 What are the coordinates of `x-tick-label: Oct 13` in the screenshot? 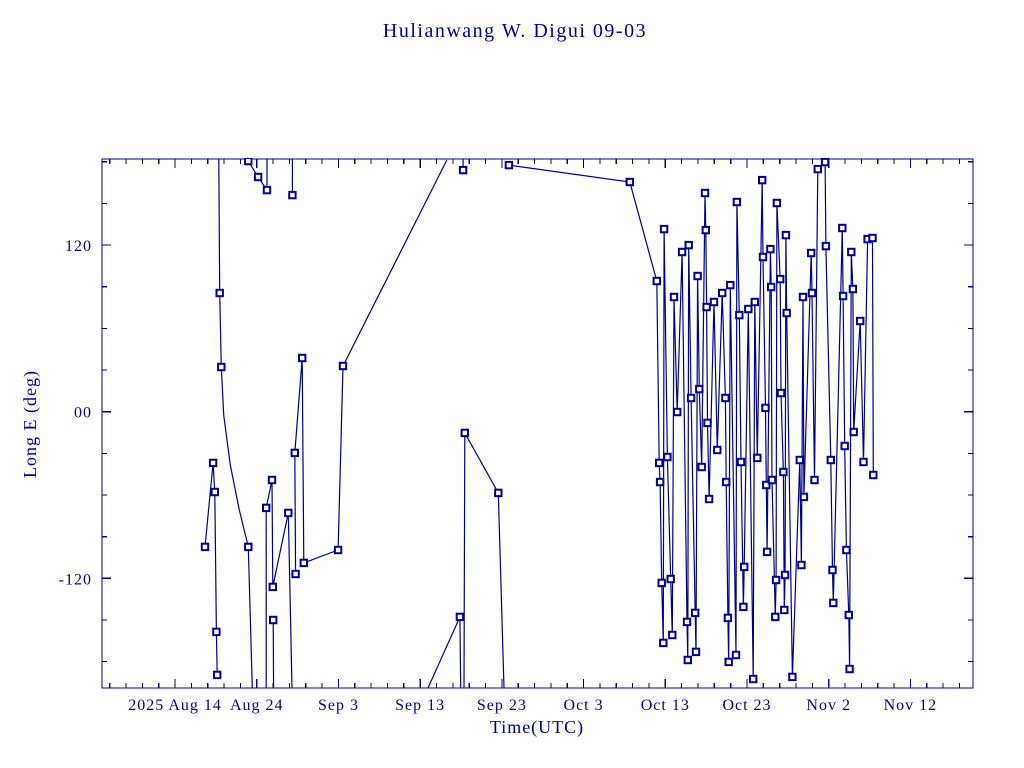 It's located at (665, 705).